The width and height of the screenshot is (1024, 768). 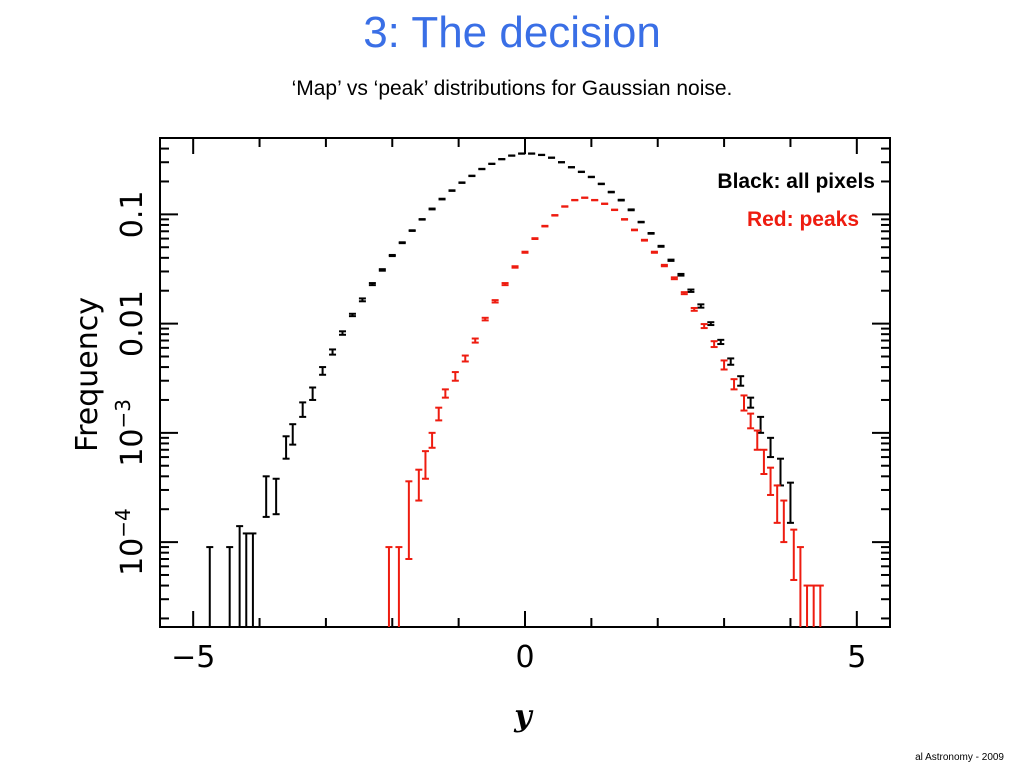 I want to click on slide-title: 3: The decision, so click(x=512, y=32).